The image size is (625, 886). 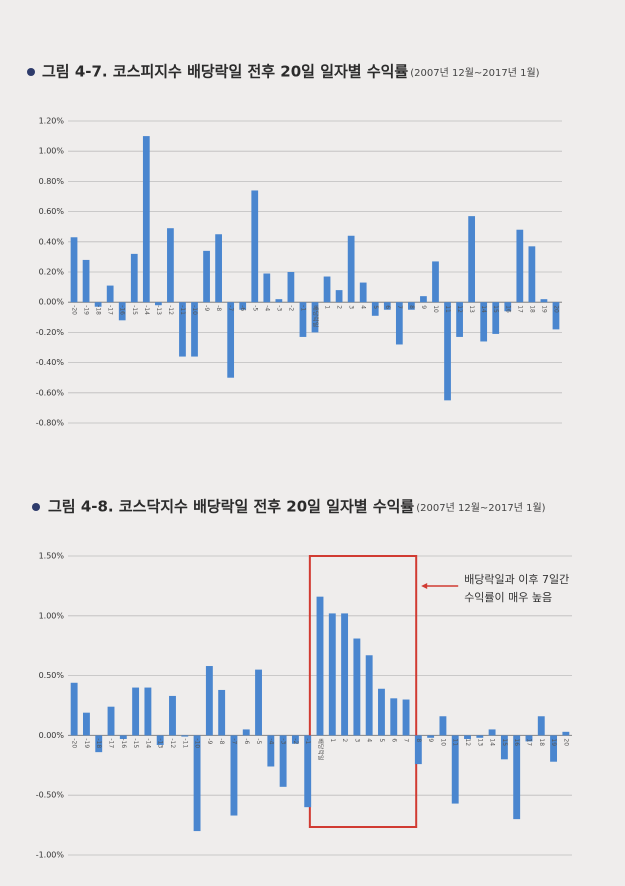 I want to click on x-tick-label: 8, so click(x=411, y=307).